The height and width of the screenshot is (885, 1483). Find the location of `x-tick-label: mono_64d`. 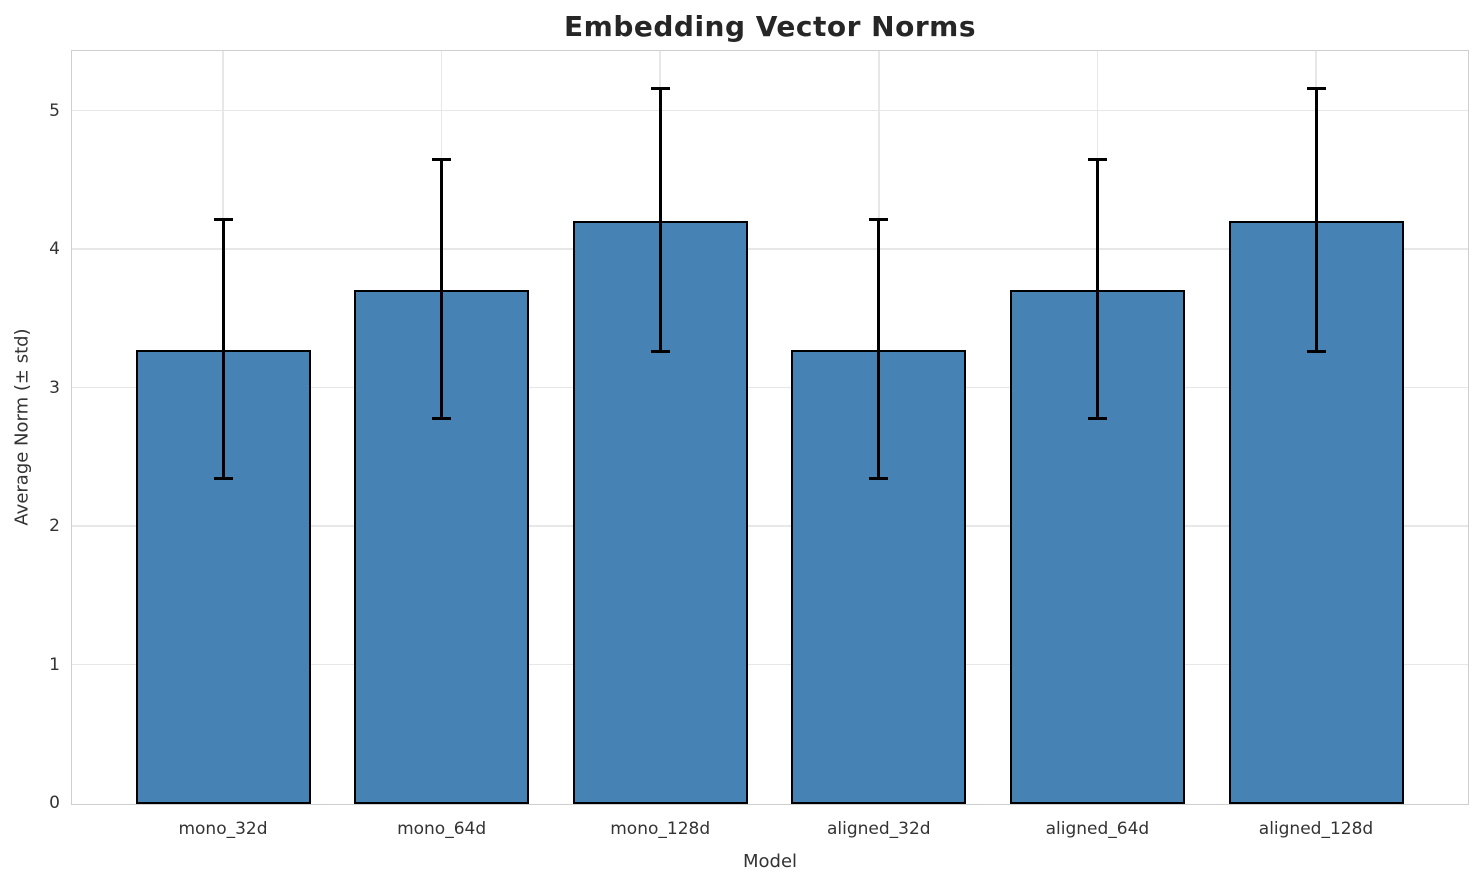

x-tick-label: mono_64d is located at coordinates (442, 829).